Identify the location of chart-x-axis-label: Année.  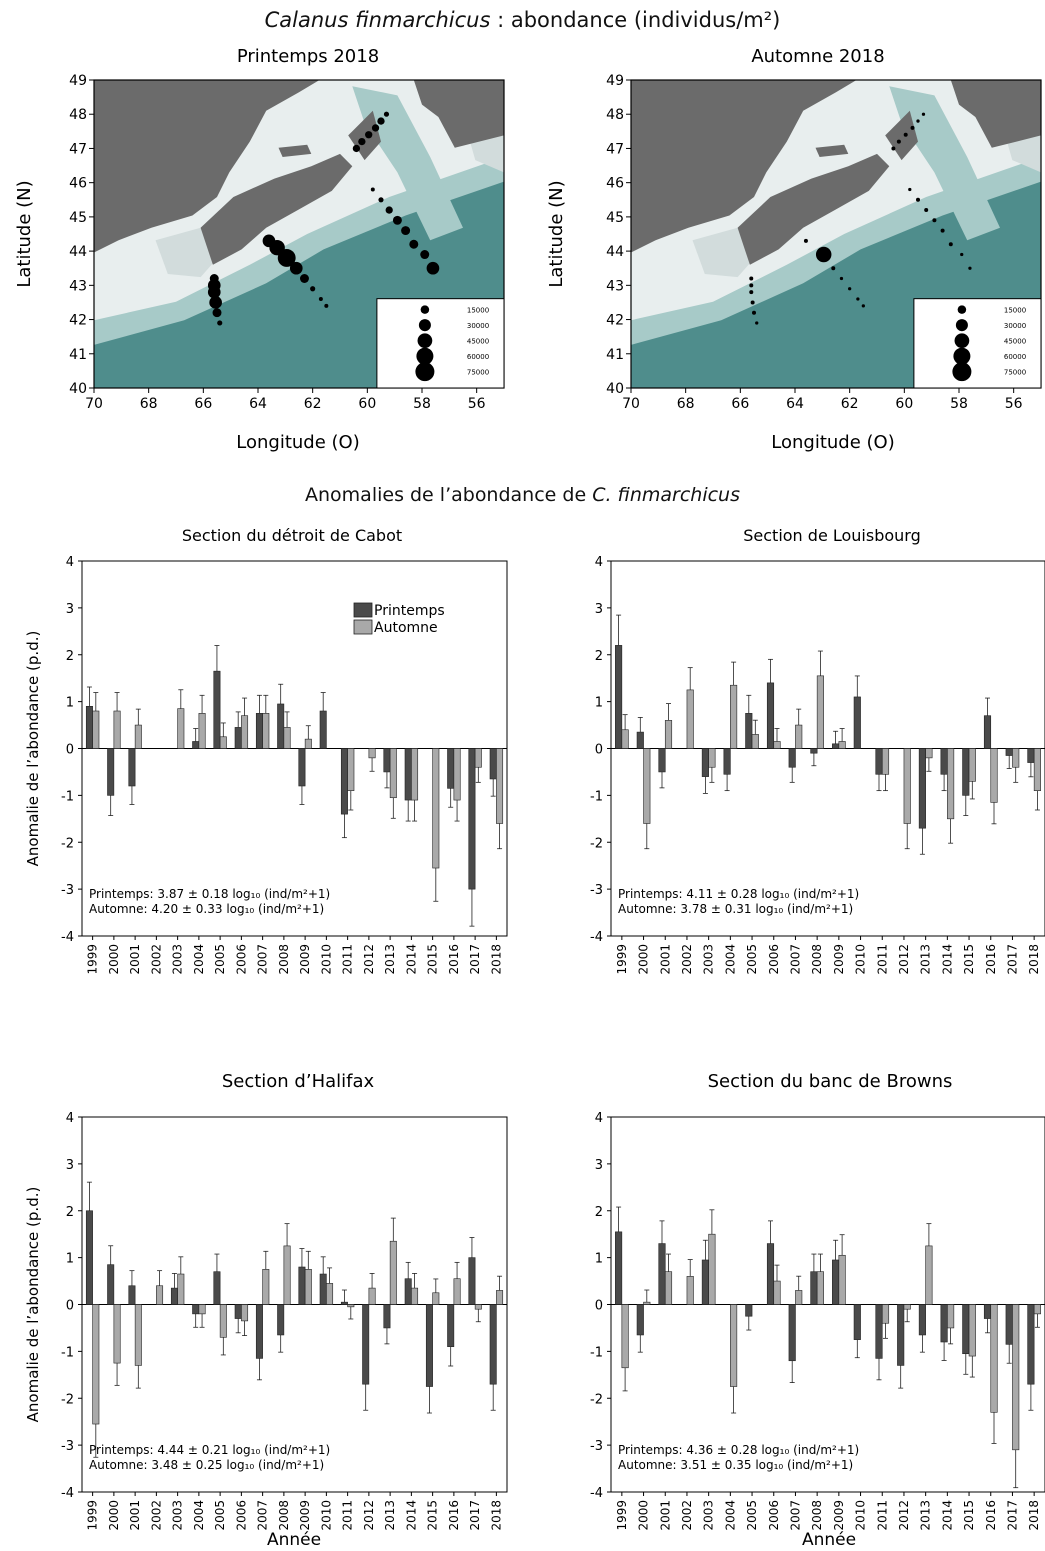
(294, 1540).